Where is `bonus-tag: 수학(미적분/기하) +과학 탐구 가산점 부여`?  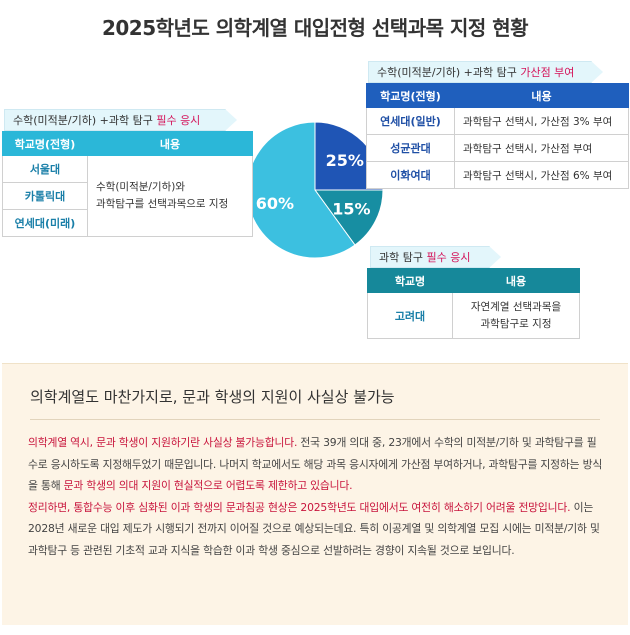
bonus-tag: 수학(미적분/기하) +과학 탐구 가산점 부여 is located at coordinates (485, 72).